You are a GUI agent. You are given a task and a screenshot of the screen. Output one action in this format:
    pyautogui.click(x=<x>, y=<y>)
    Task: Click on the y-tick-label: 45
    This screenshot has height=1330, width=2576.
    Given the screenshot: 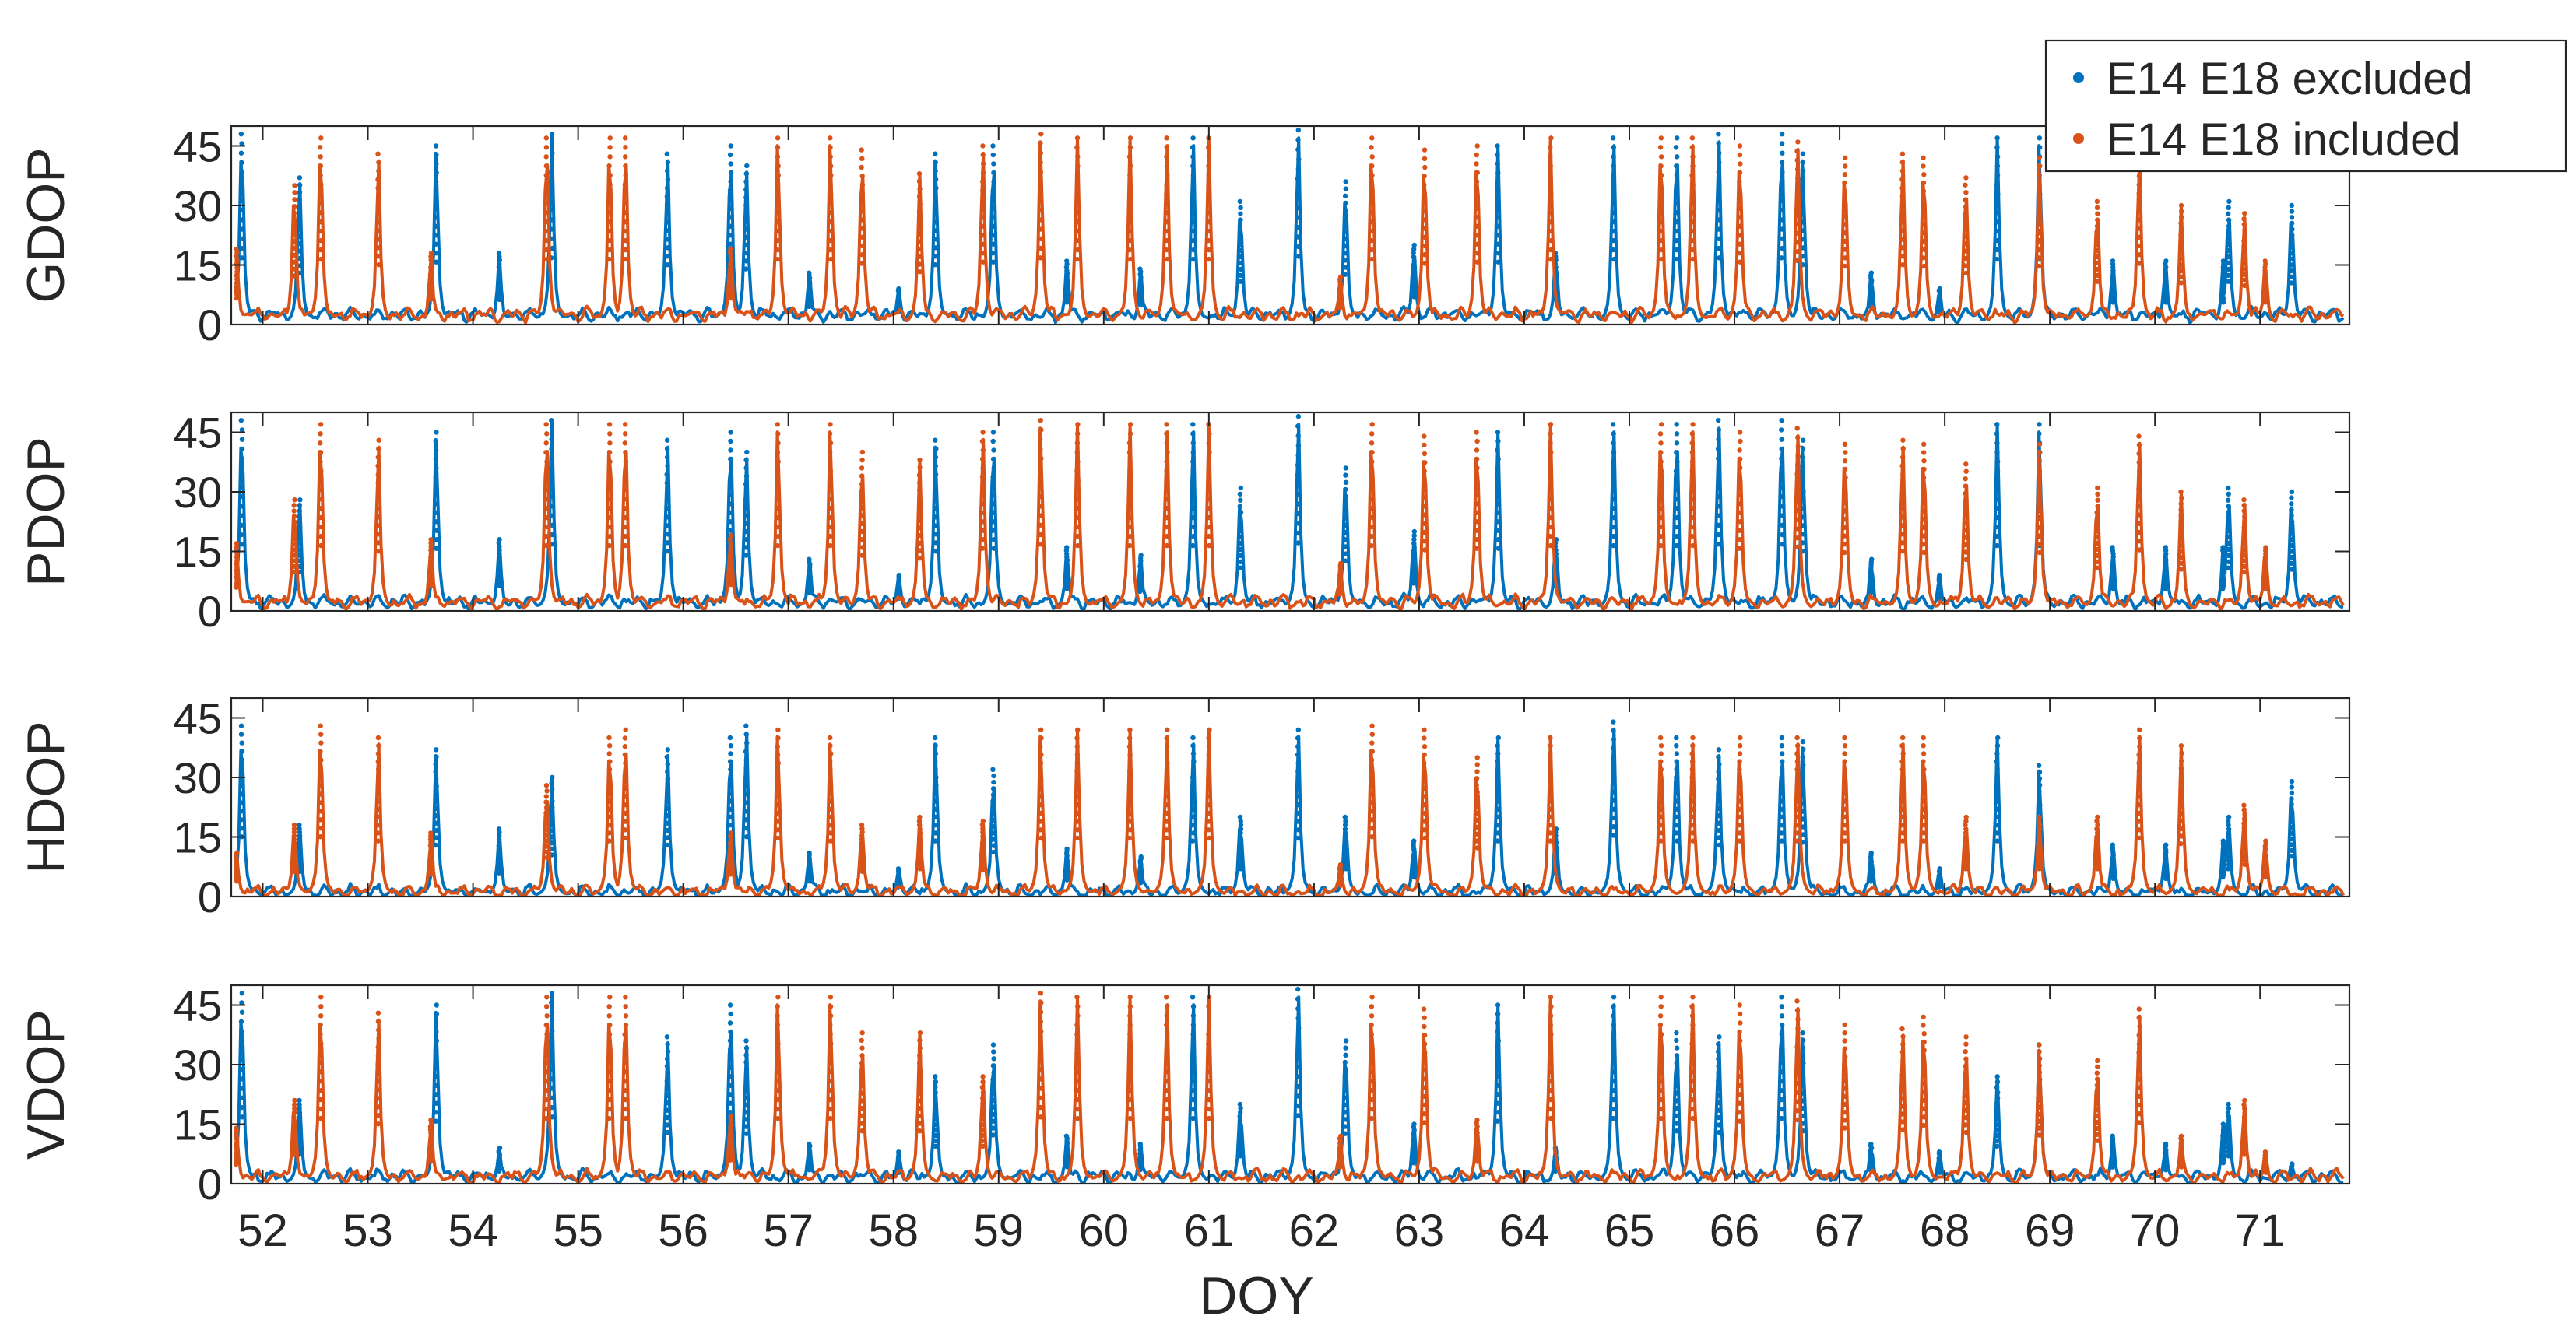 What is the action you would take?
    pyautogui.click(x=198, y=433)
    